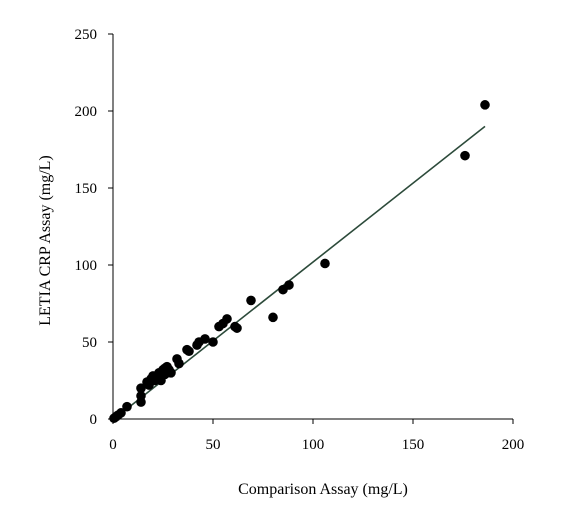 This screenshot has width=566, height=522. I want to click on x-tick-label: 50, so click(213, 445).